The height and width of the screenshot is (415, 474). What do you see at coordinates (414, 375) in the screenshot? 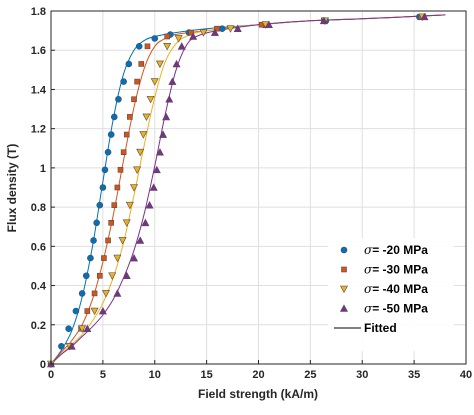
I see `x-tick-label: 35` at bounding box center [414, 375].